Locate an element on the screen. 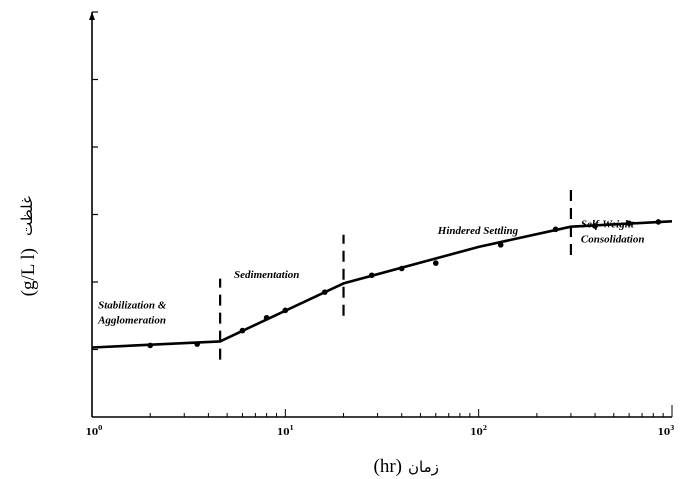 The height and width of the screenshot is (479, 682). x-tick-label: 10² is located at coordinates (478, 431).